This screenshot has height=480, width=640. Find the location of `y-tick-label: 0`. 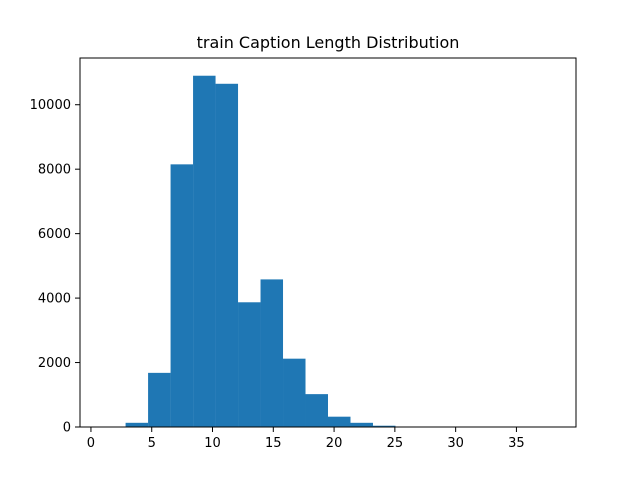

y-tick-label: 0 is located at coordinates (67, 428).